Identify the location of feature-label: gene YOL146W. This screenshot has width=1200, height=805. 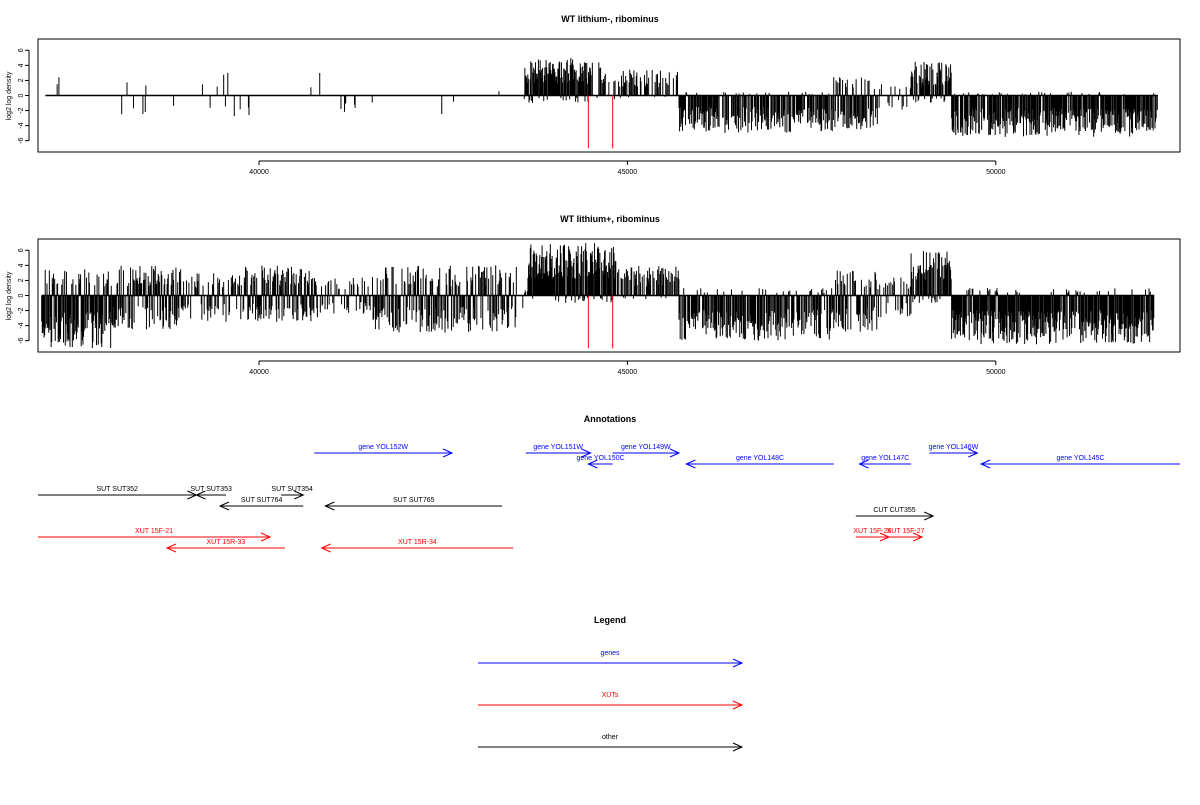
(954, 447).